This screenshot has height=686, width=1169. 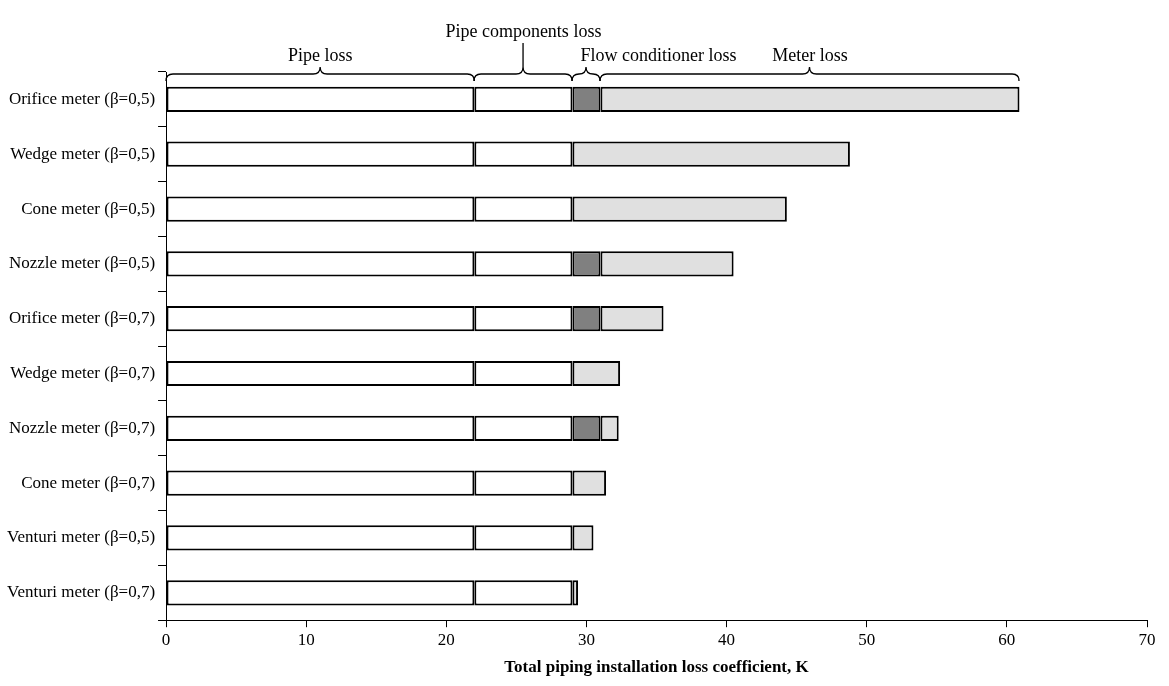 I want to click on series-label: Meter loss, so click(x=810, y=54).